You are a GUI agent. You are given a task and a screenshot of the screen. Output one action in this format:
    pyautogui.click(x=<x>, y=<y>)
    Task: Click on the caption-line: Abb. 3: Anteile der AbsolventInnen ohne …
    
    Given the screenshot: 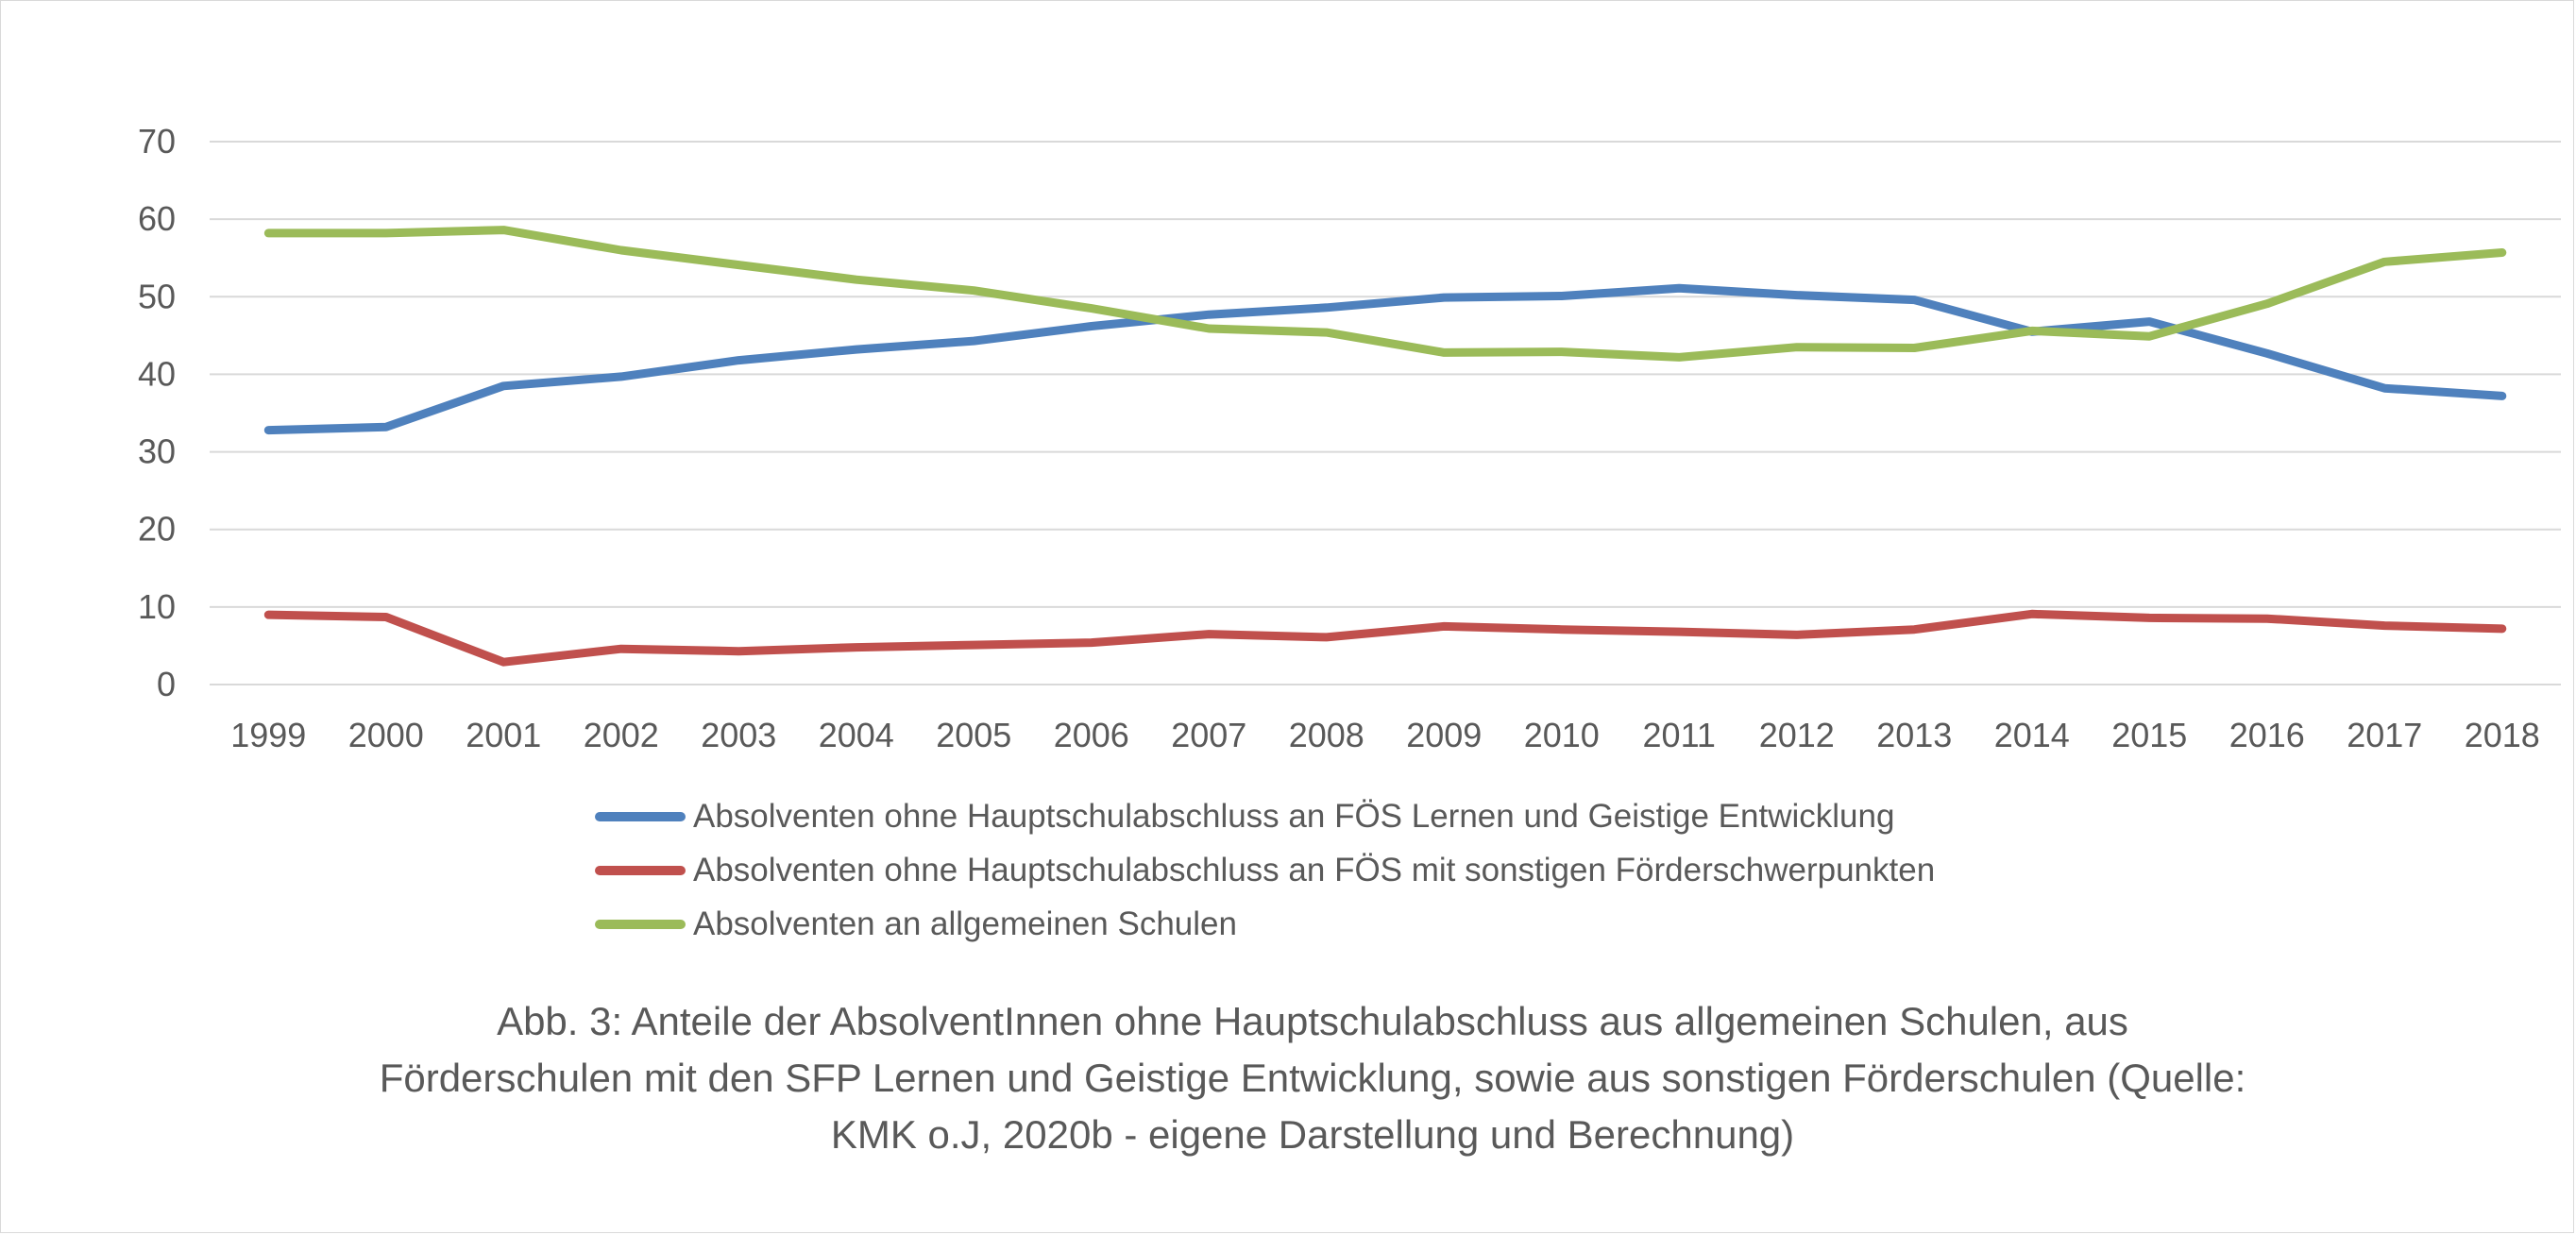 What is the action you would take?
    pyautogui.click(x=1312, y=1021)
    